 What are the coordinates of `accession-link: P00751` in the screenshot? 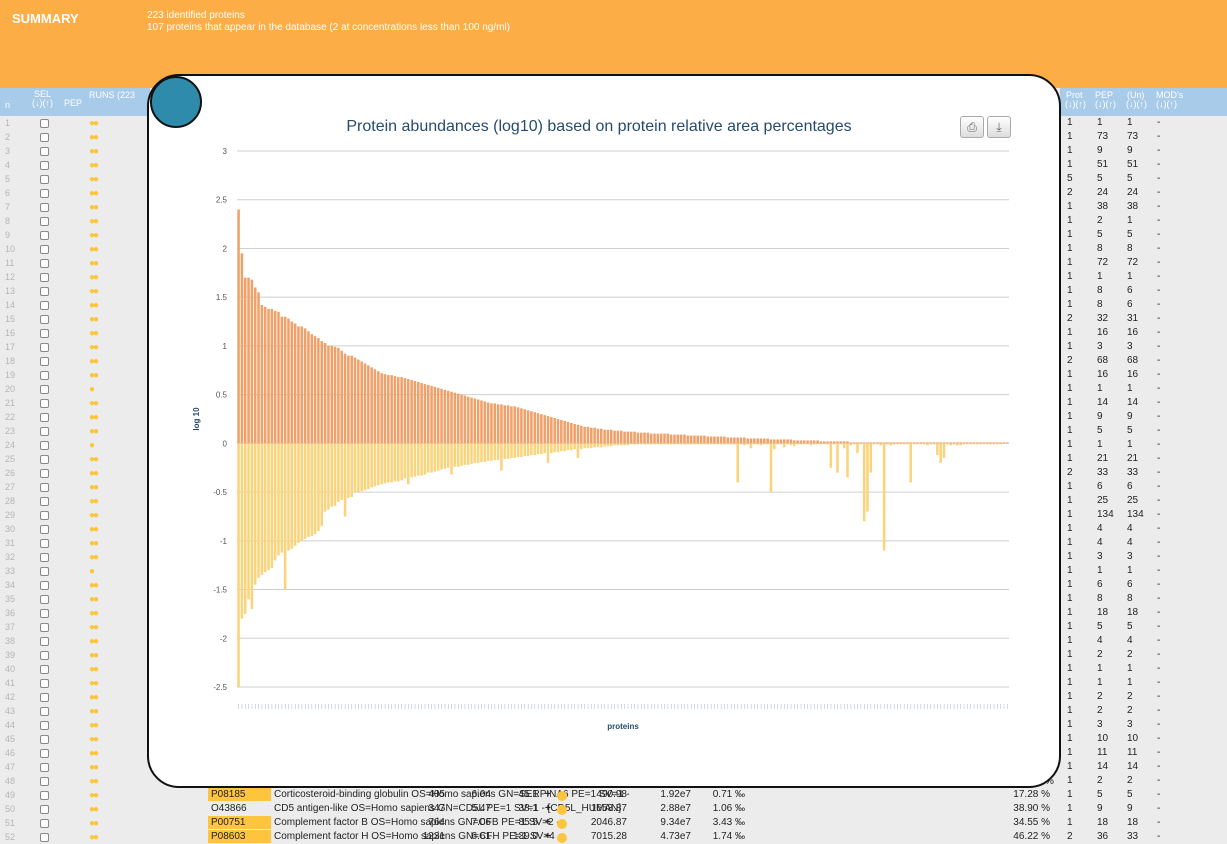 It's located at (239, 822).